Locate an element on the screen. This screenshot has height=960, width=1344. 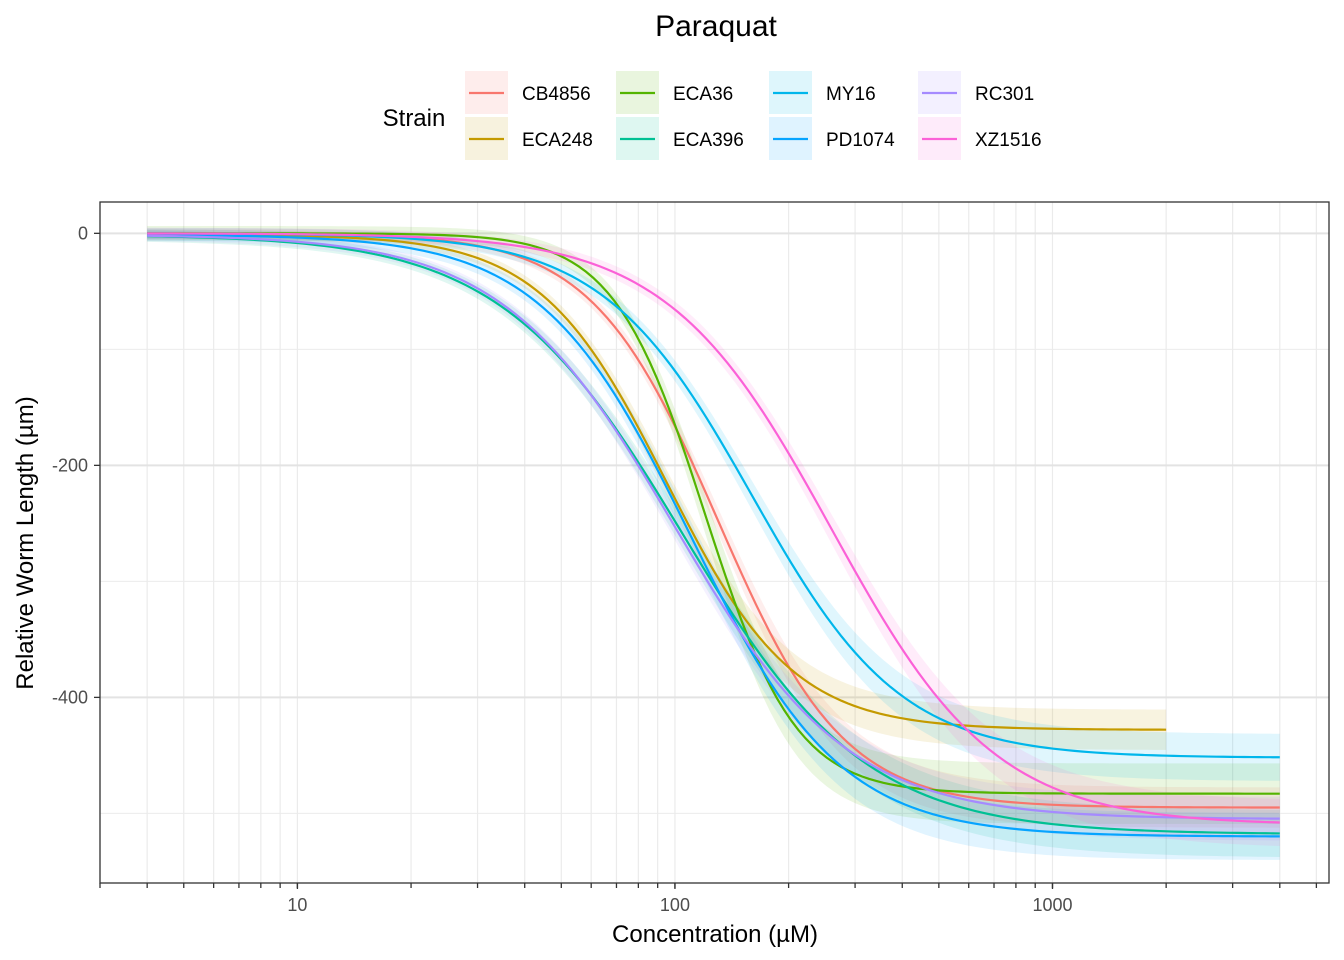
legend-label: ECA396 is located at coordinates (708, 140).